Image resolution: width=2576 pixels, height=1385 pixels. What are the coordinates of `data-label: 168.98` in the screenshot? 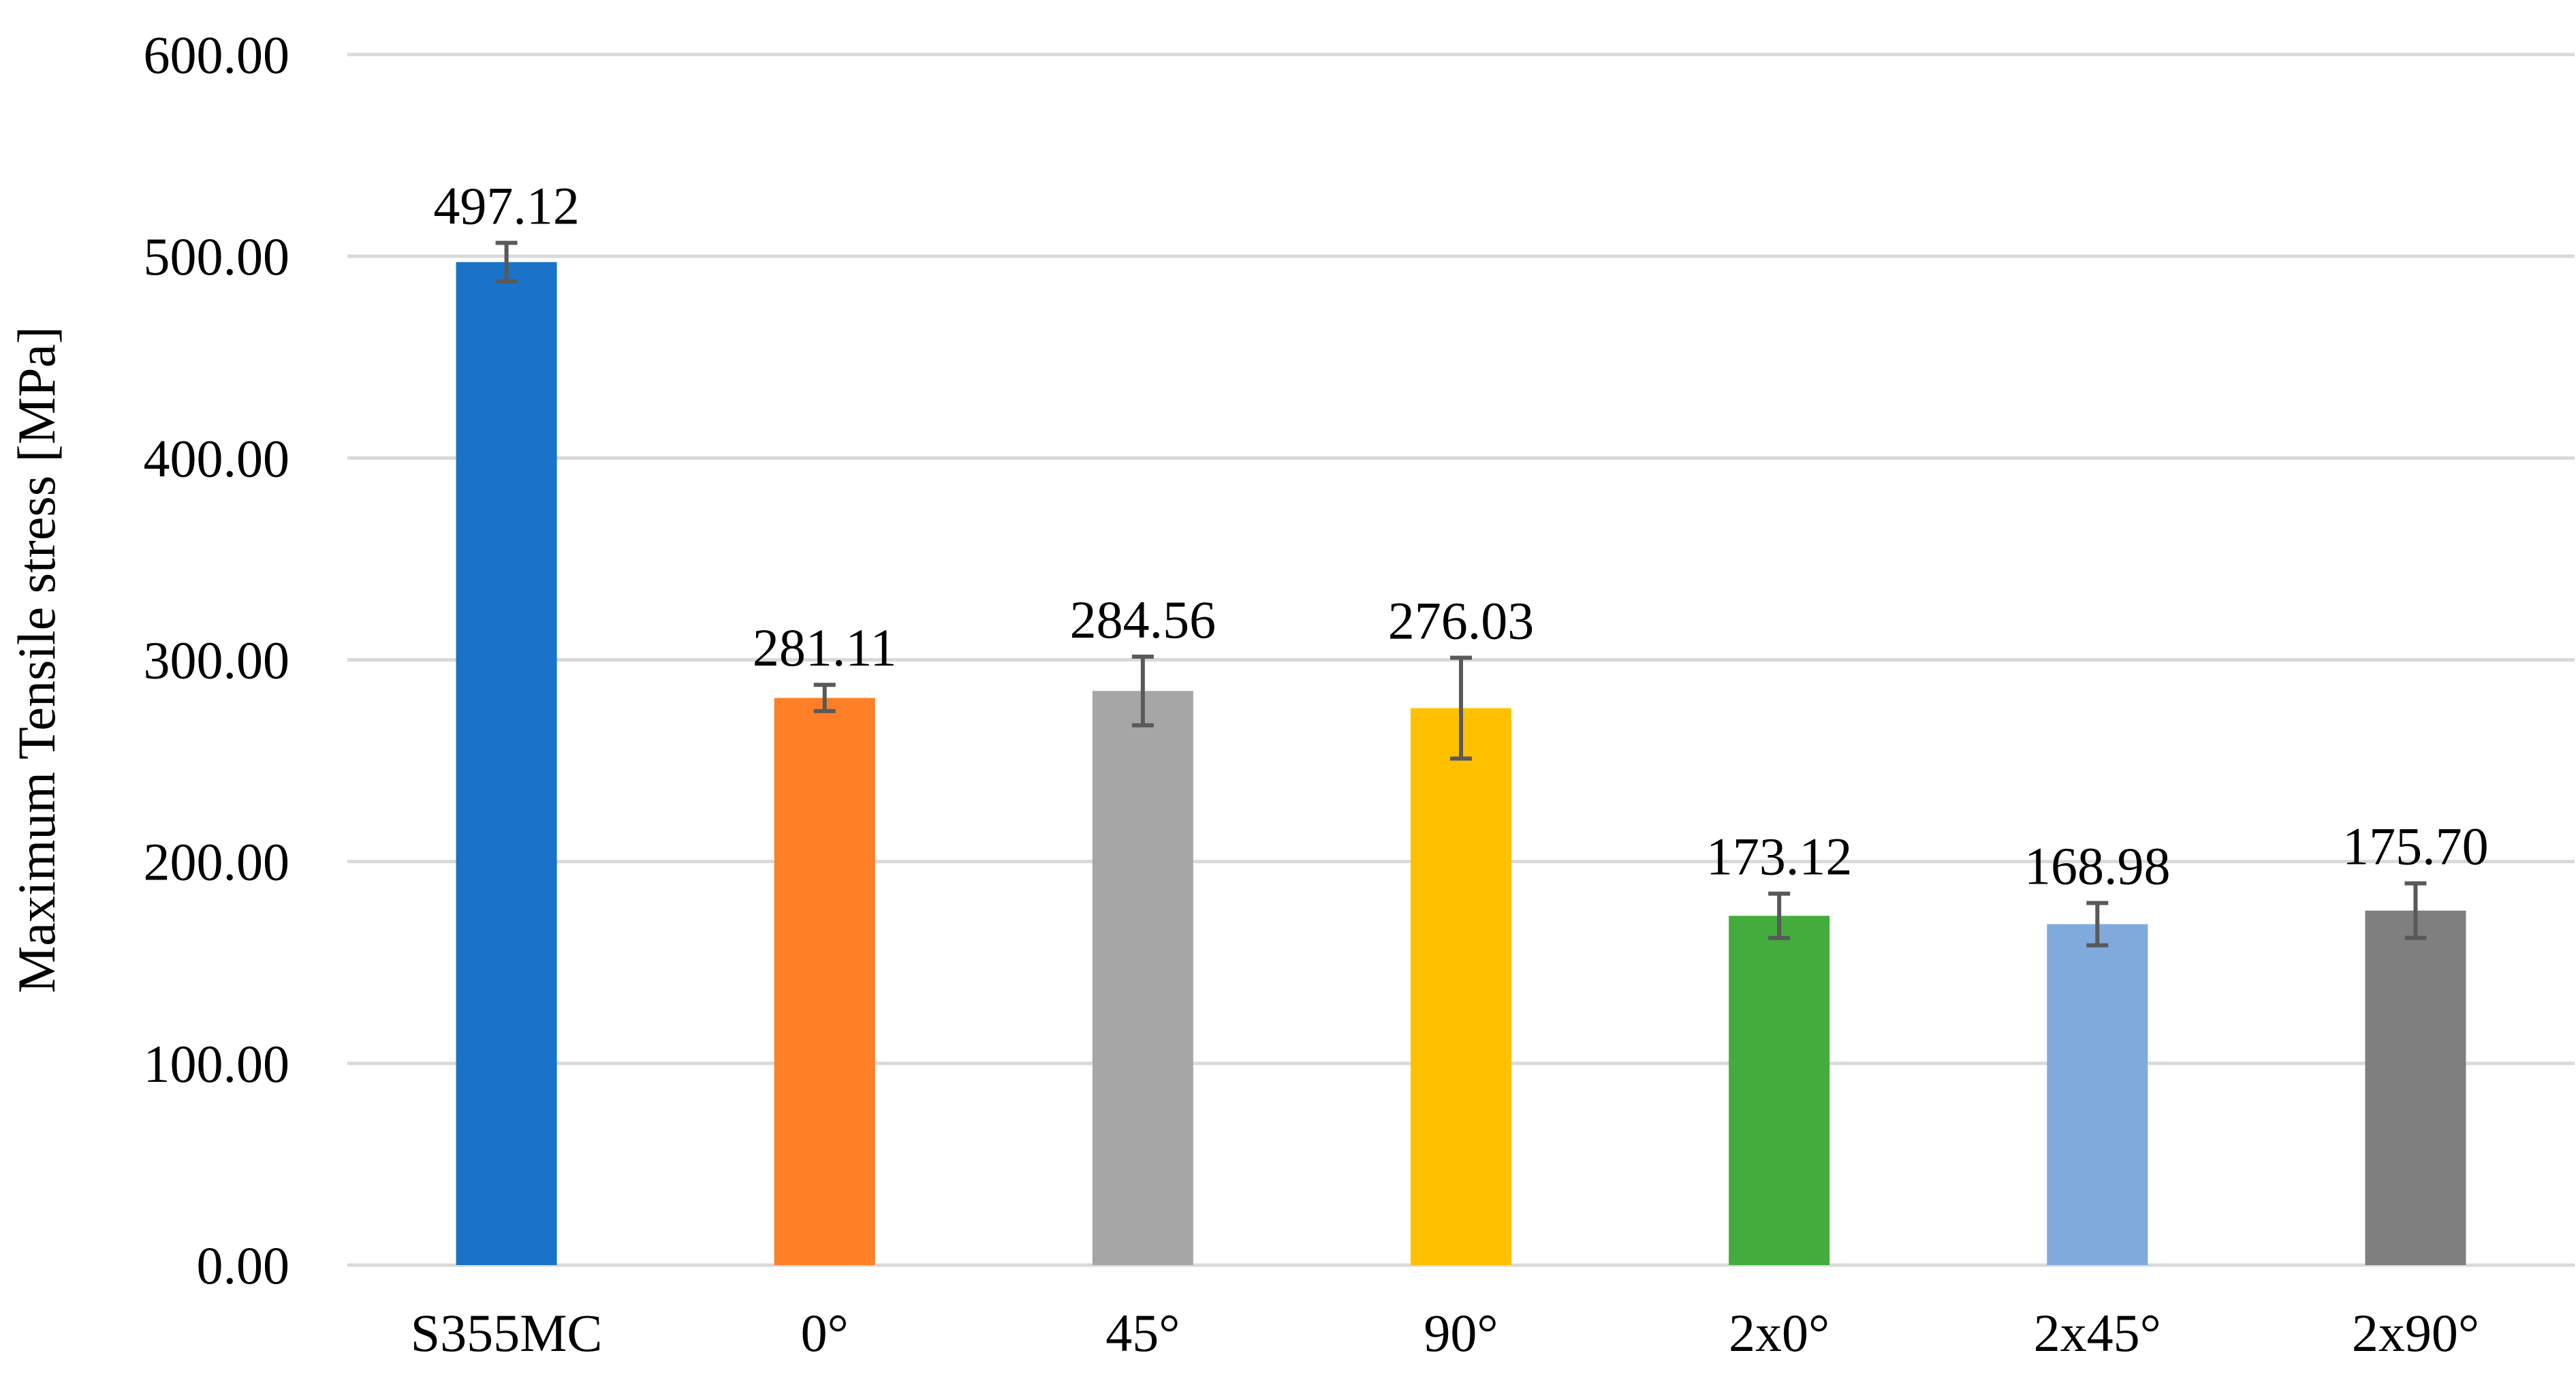 It's located at (2097, 865).